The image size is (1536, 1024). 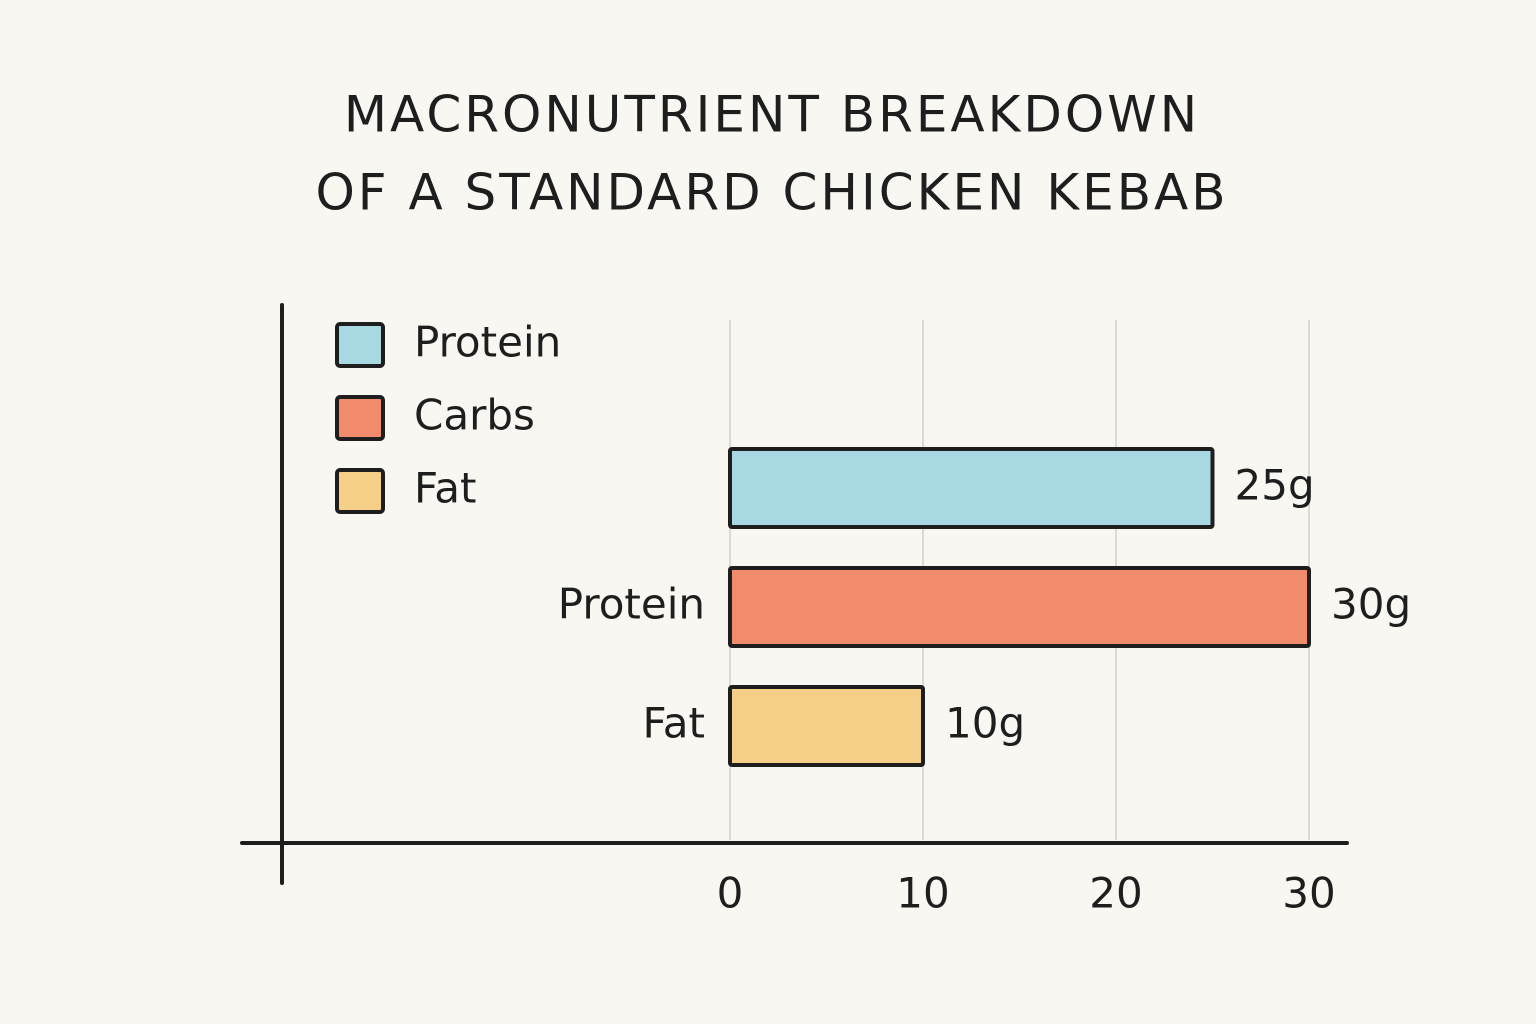 What do you see at coordinates (474, 415) in the screenshot?
I see `legend-label: Carbs` at bounding box center [474, 415].